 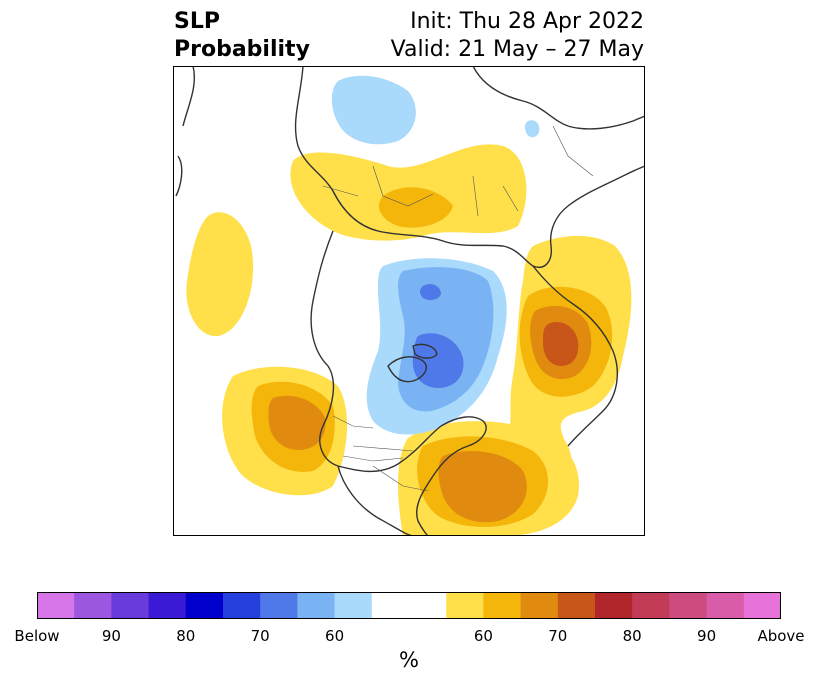 What do you see at coordinates (373, 110) in the screenshot?
I see `below-60-north-europe` at bounding box center [373, 110].